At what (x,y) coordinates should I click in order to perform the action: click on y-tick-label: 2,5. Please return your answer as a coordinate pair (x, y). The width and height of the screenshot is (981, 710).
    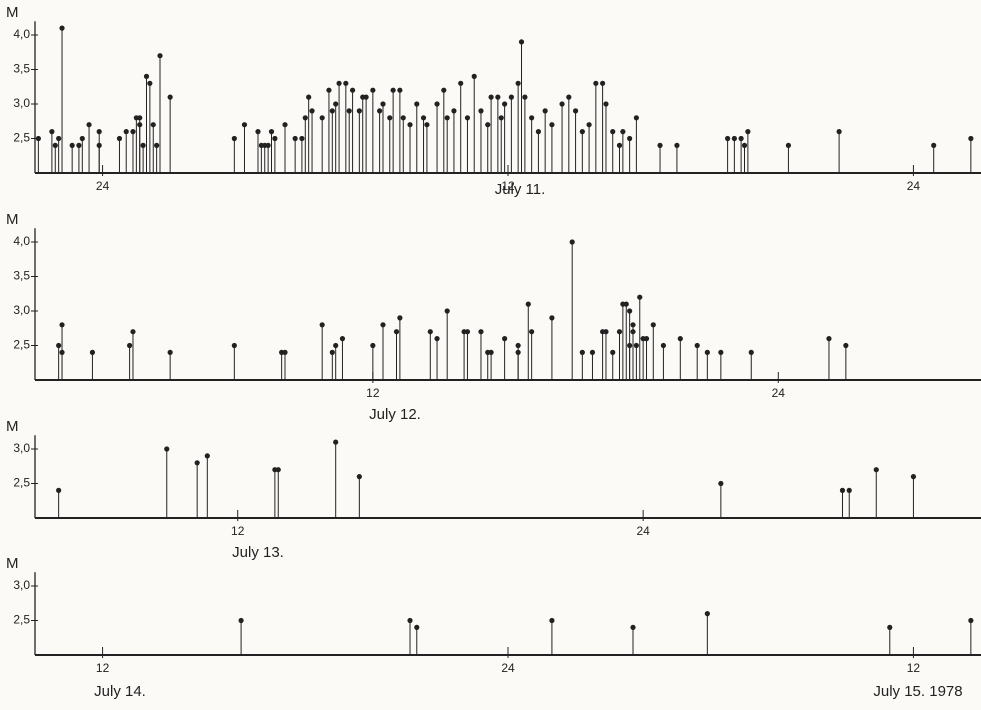
    Looking at the image, I should click on (21, 345).